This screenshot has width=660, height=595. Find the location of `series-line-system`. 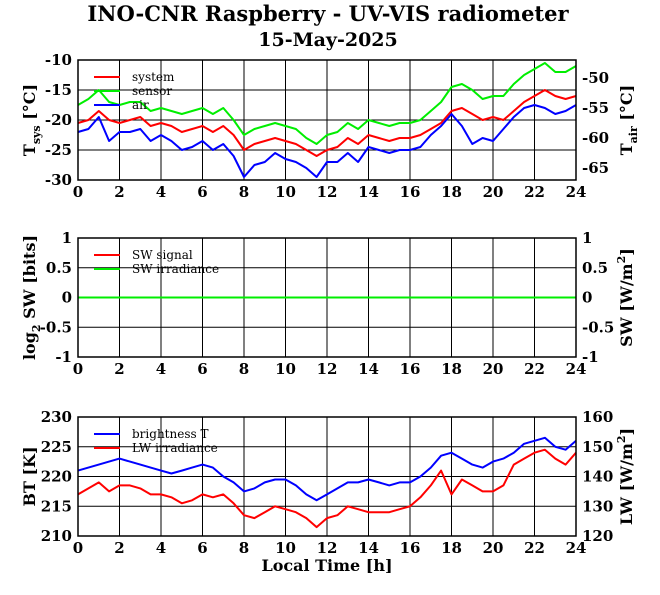

series-line-system is located at coordinates (327, 123).